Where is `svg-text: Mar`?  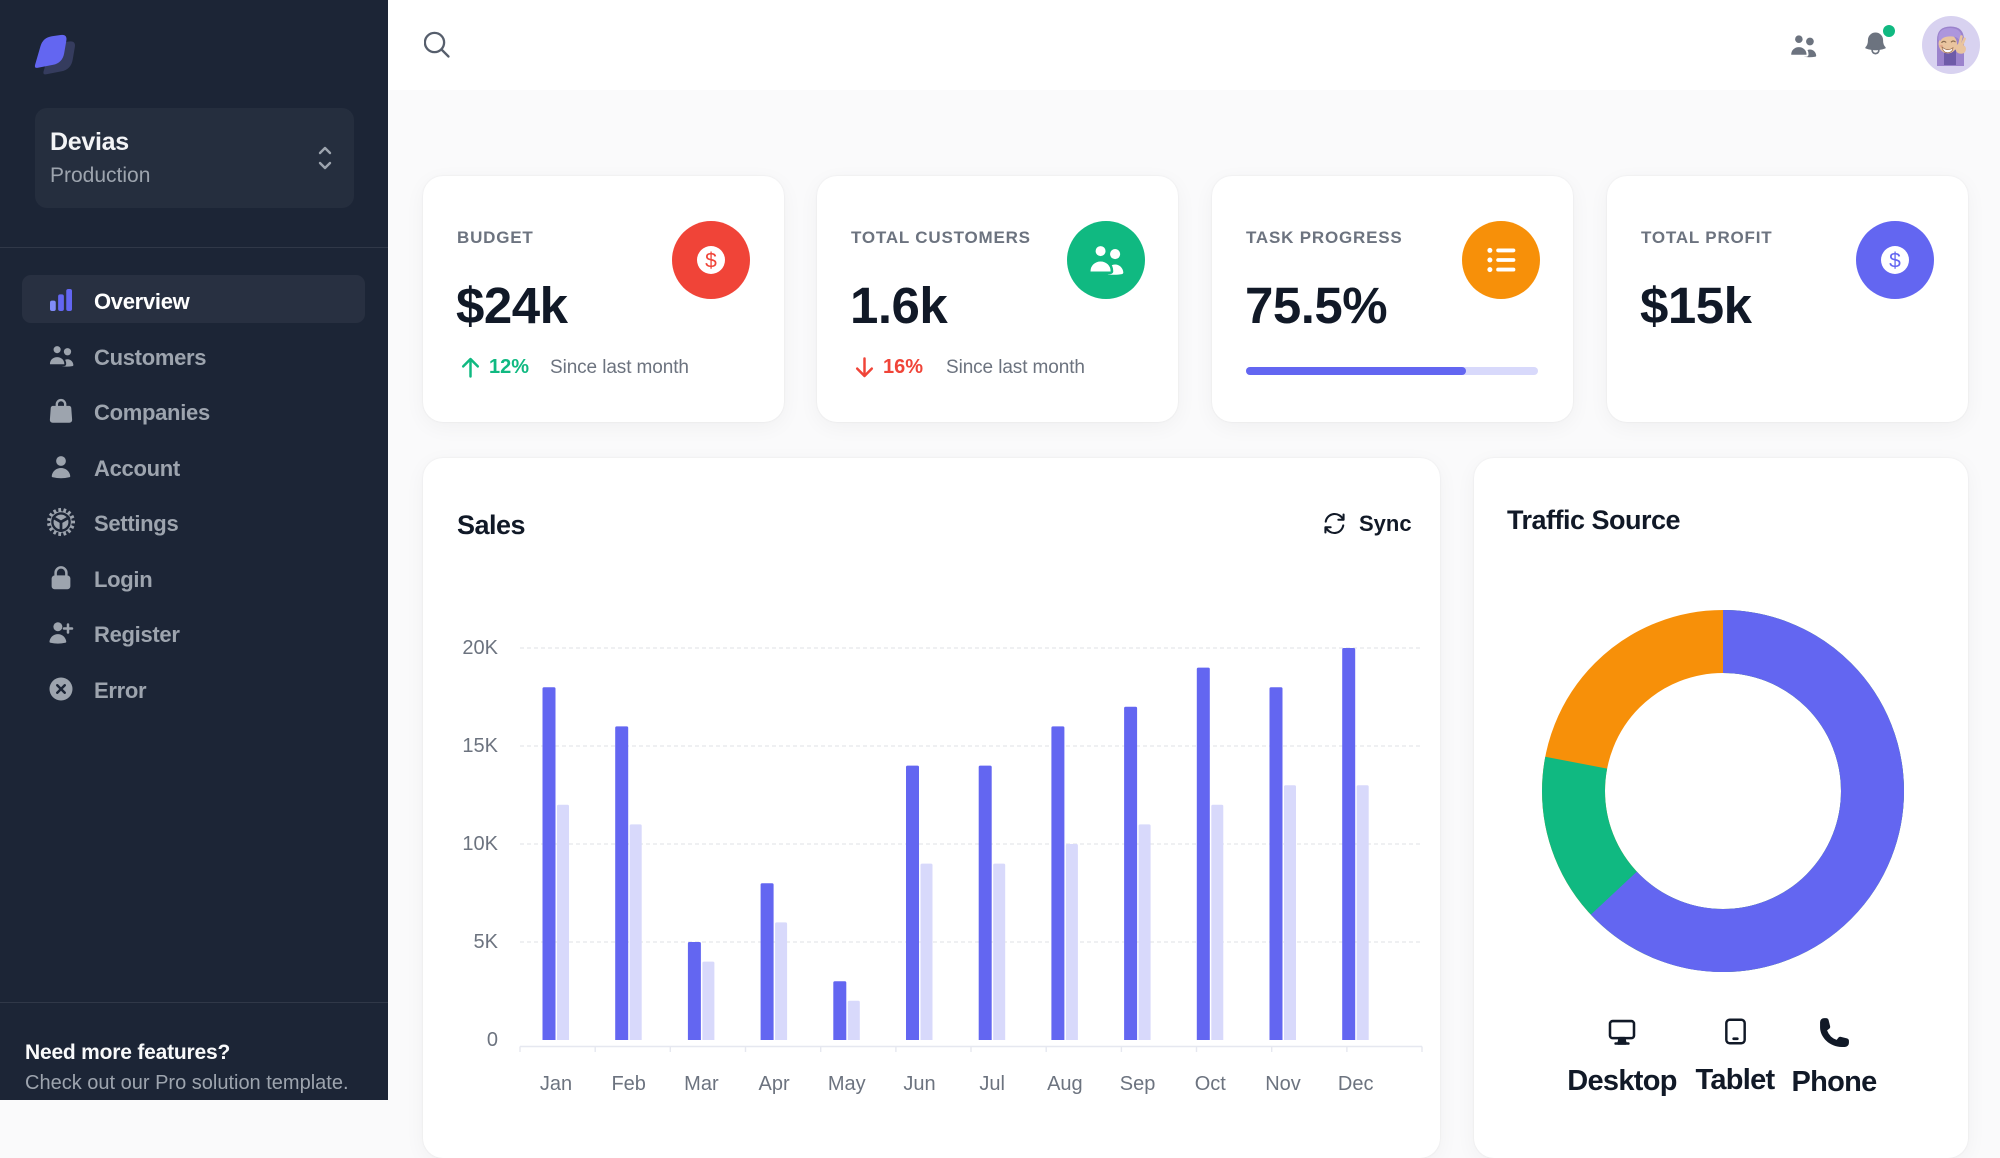 svg-text: Mar is located at coordinates (701, 1084).